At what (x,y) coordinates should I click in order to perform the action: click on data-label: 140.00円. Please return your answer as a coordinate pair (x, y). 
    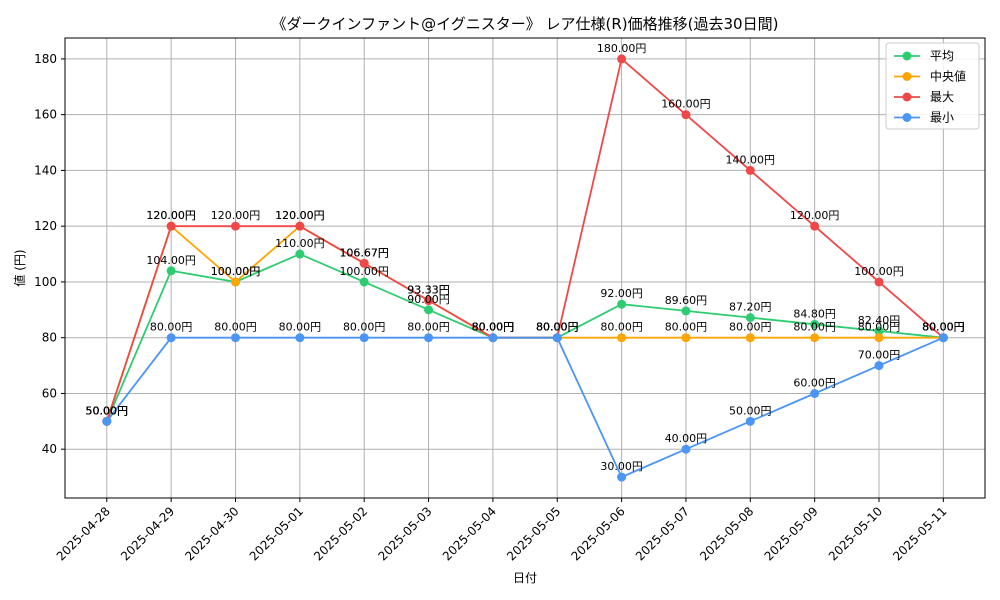
    Looking at the image, I should click on (751, 159).